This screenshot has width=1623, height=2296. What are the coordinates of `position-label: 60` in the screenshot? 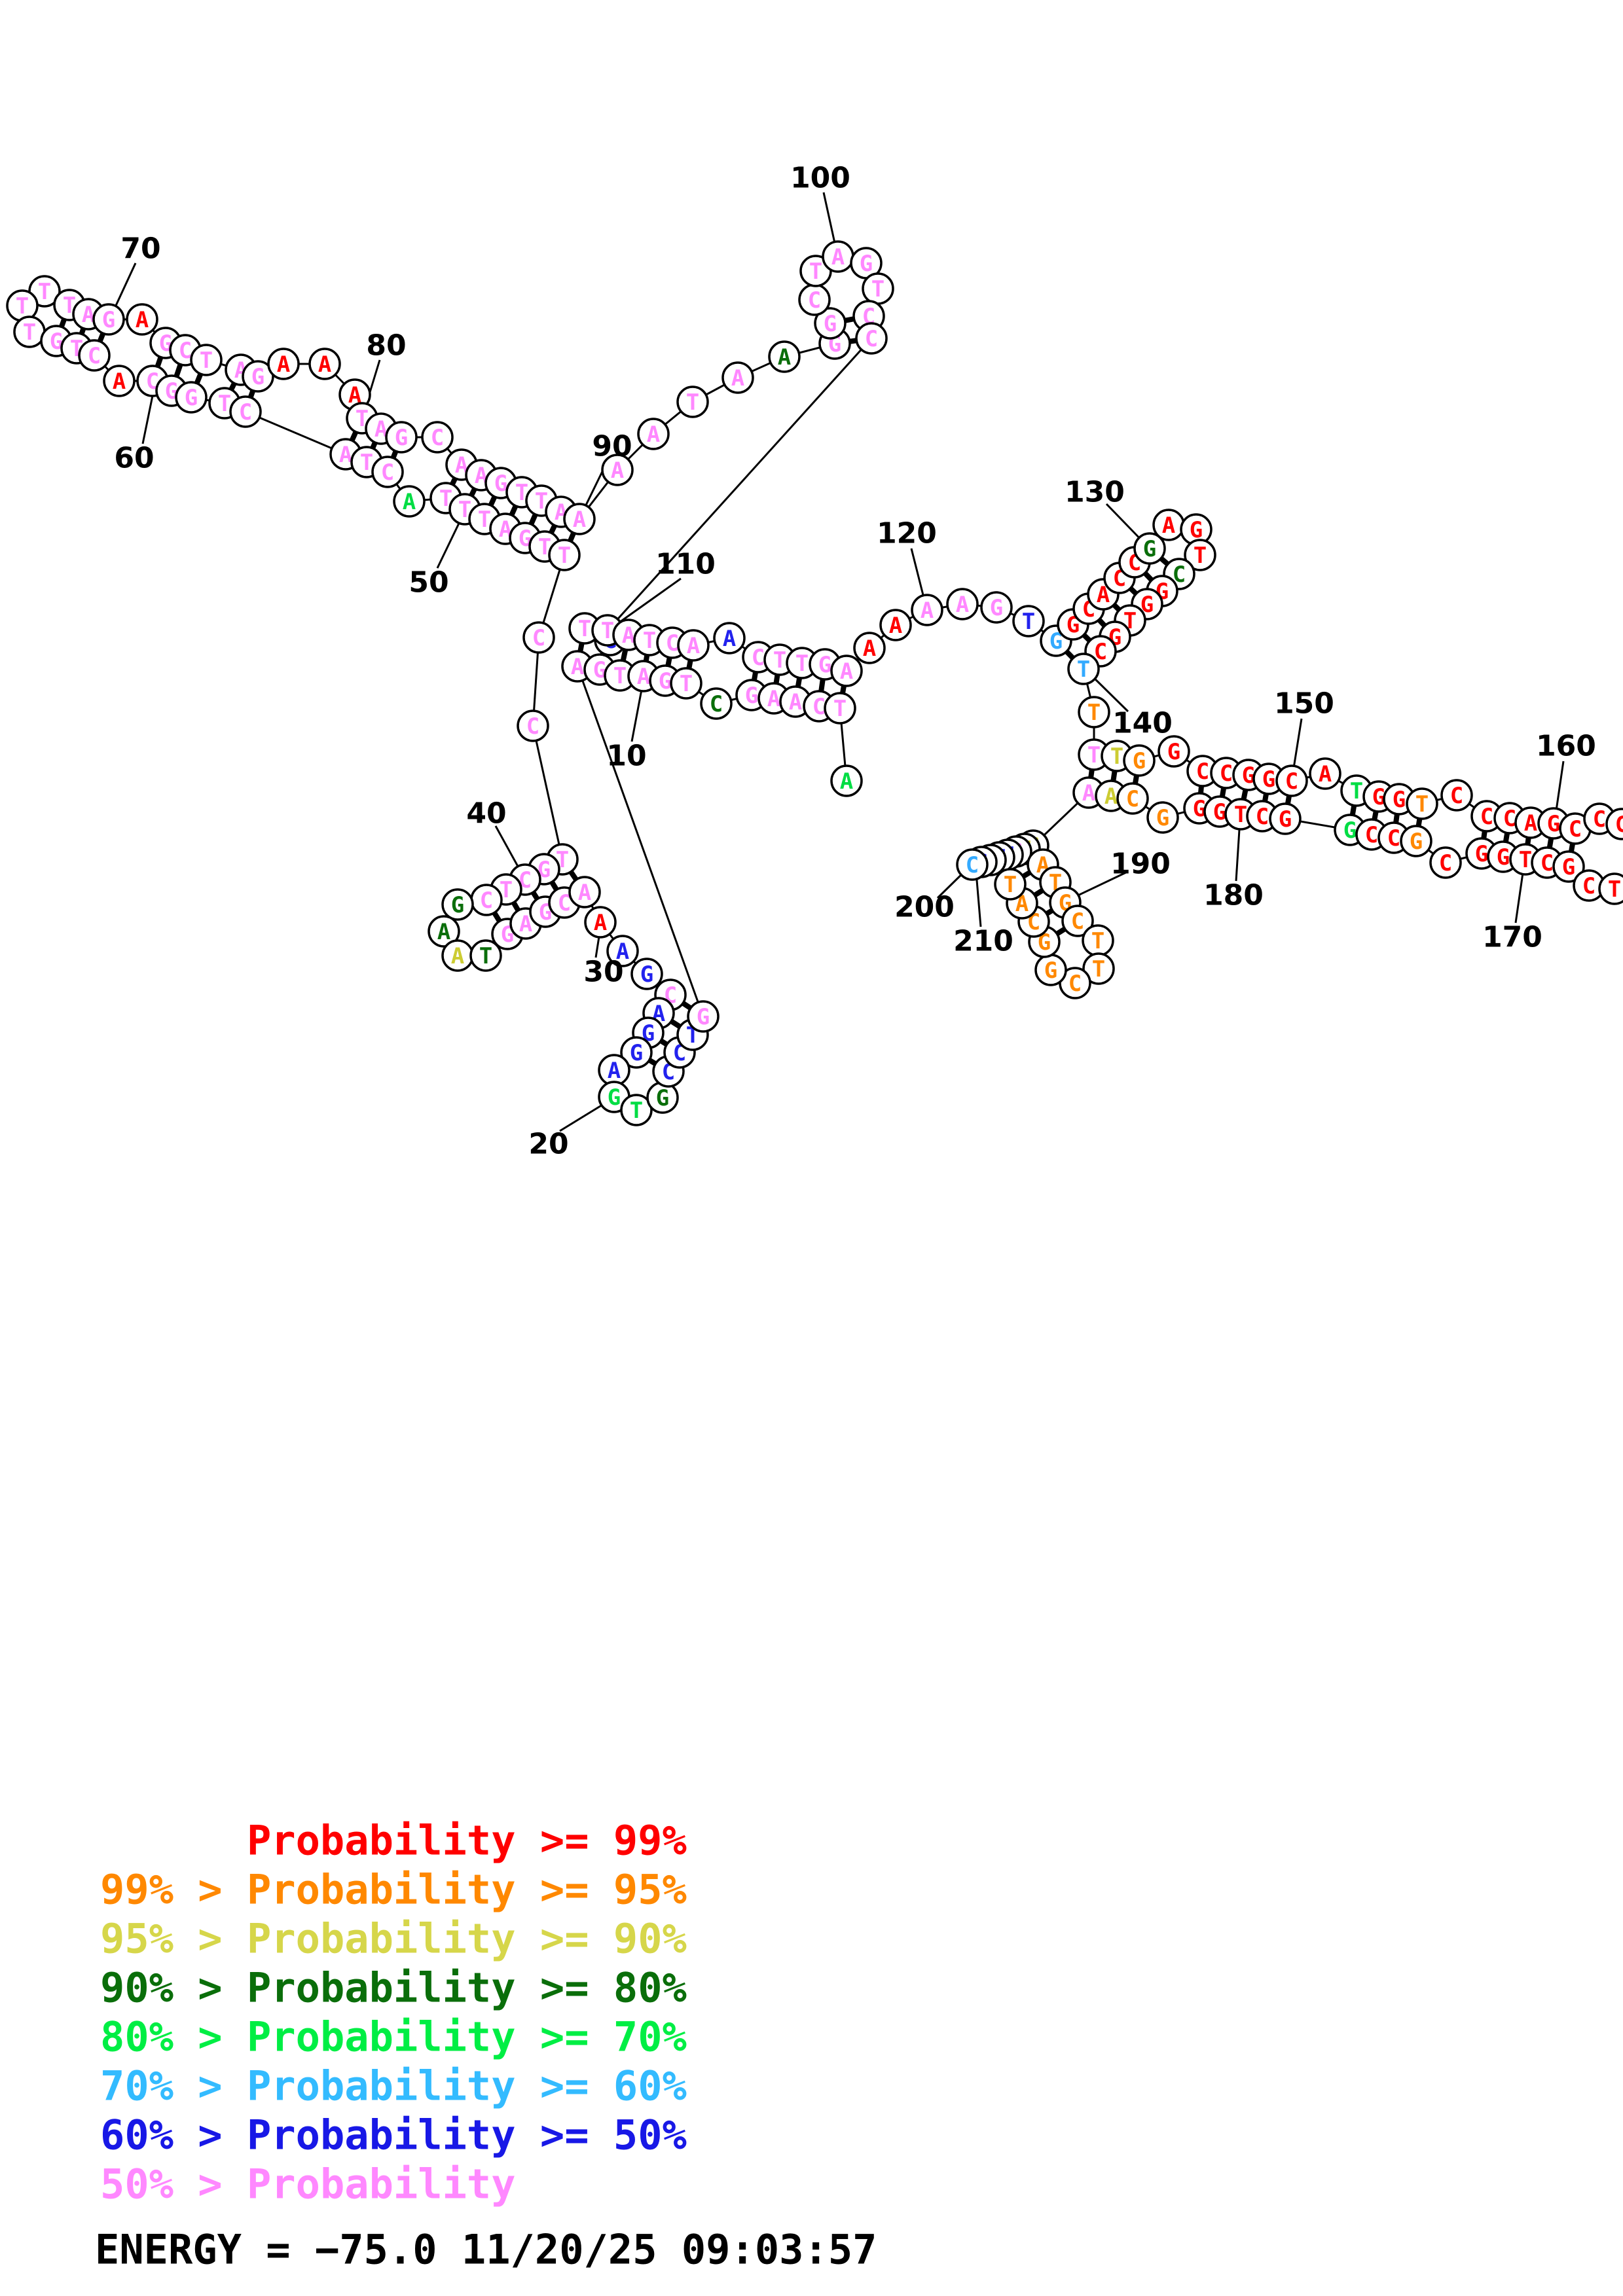 It's located at (134, 458).